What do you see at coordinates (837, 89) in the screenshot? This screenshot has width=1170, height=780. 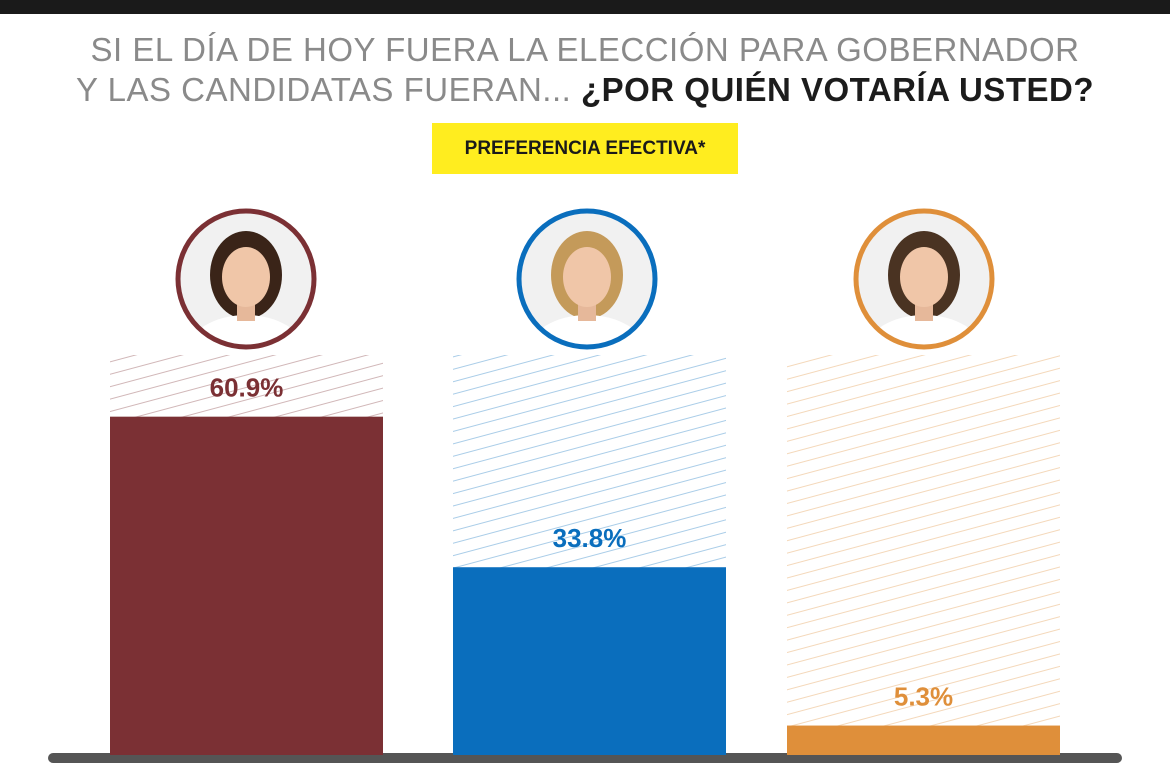 I see `title-line-2-bold: ¿POR QUIÉN VOTARÍA USTED?` at bounding box center [837, 89].